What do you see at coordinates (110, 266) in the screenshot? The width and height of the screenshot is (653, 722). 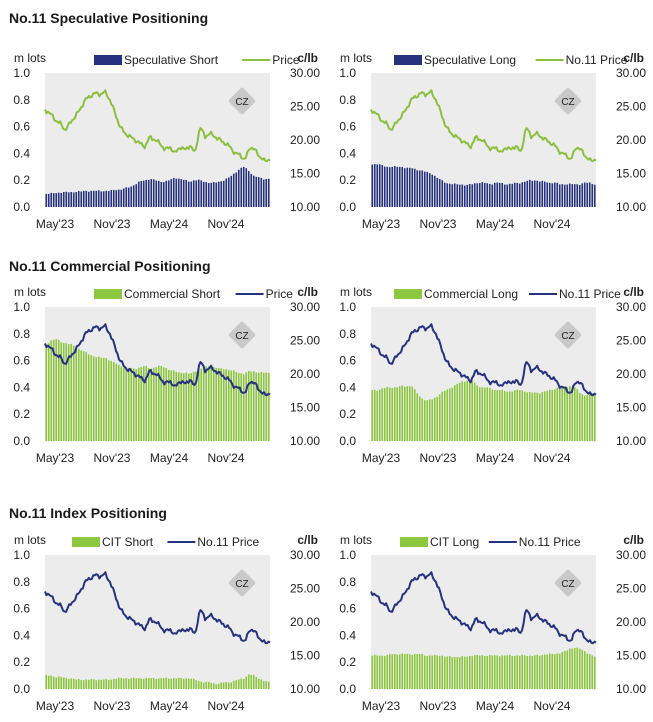 I see `section-title-commercial: No.11 Commercial Positioning` at bounding box center [110, 266].